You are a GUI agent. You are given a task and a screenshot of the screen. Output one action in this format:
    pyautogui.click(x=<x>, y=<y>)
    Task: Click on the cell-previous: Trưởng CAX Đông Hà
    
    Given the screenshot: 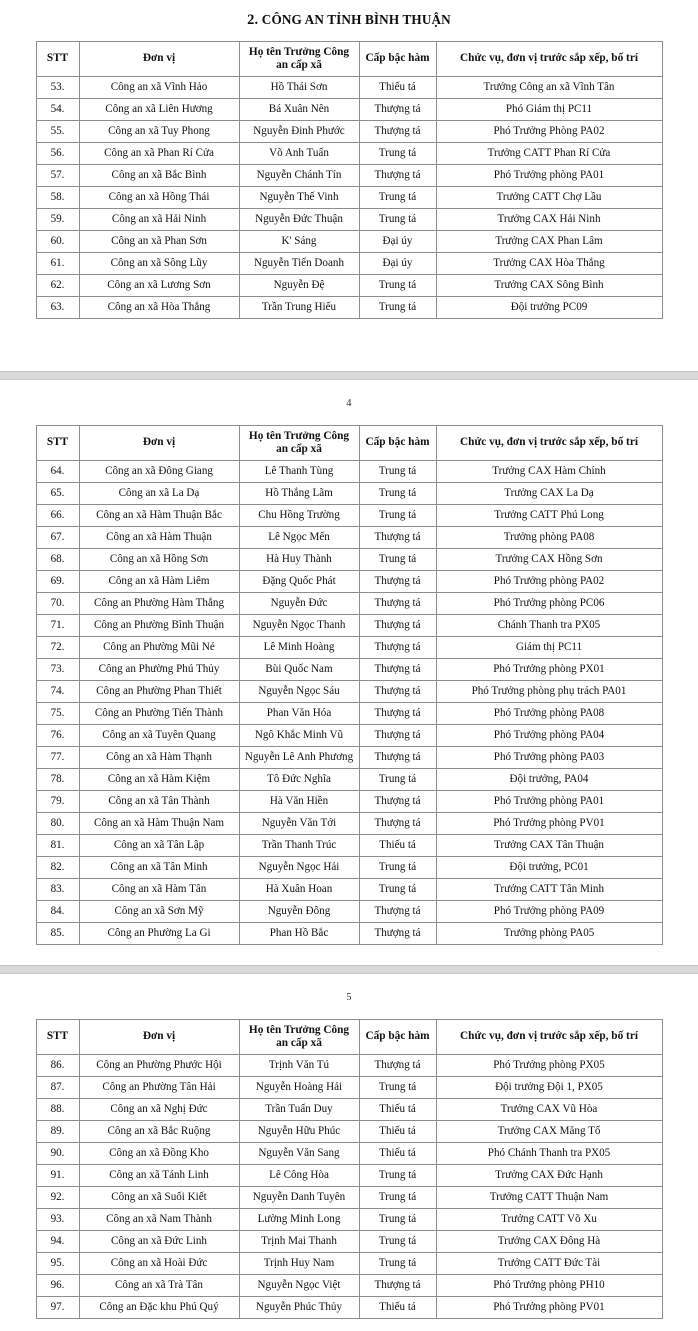 What is the action you would take?
    pyautogui.click(x=549, y=1241)
    